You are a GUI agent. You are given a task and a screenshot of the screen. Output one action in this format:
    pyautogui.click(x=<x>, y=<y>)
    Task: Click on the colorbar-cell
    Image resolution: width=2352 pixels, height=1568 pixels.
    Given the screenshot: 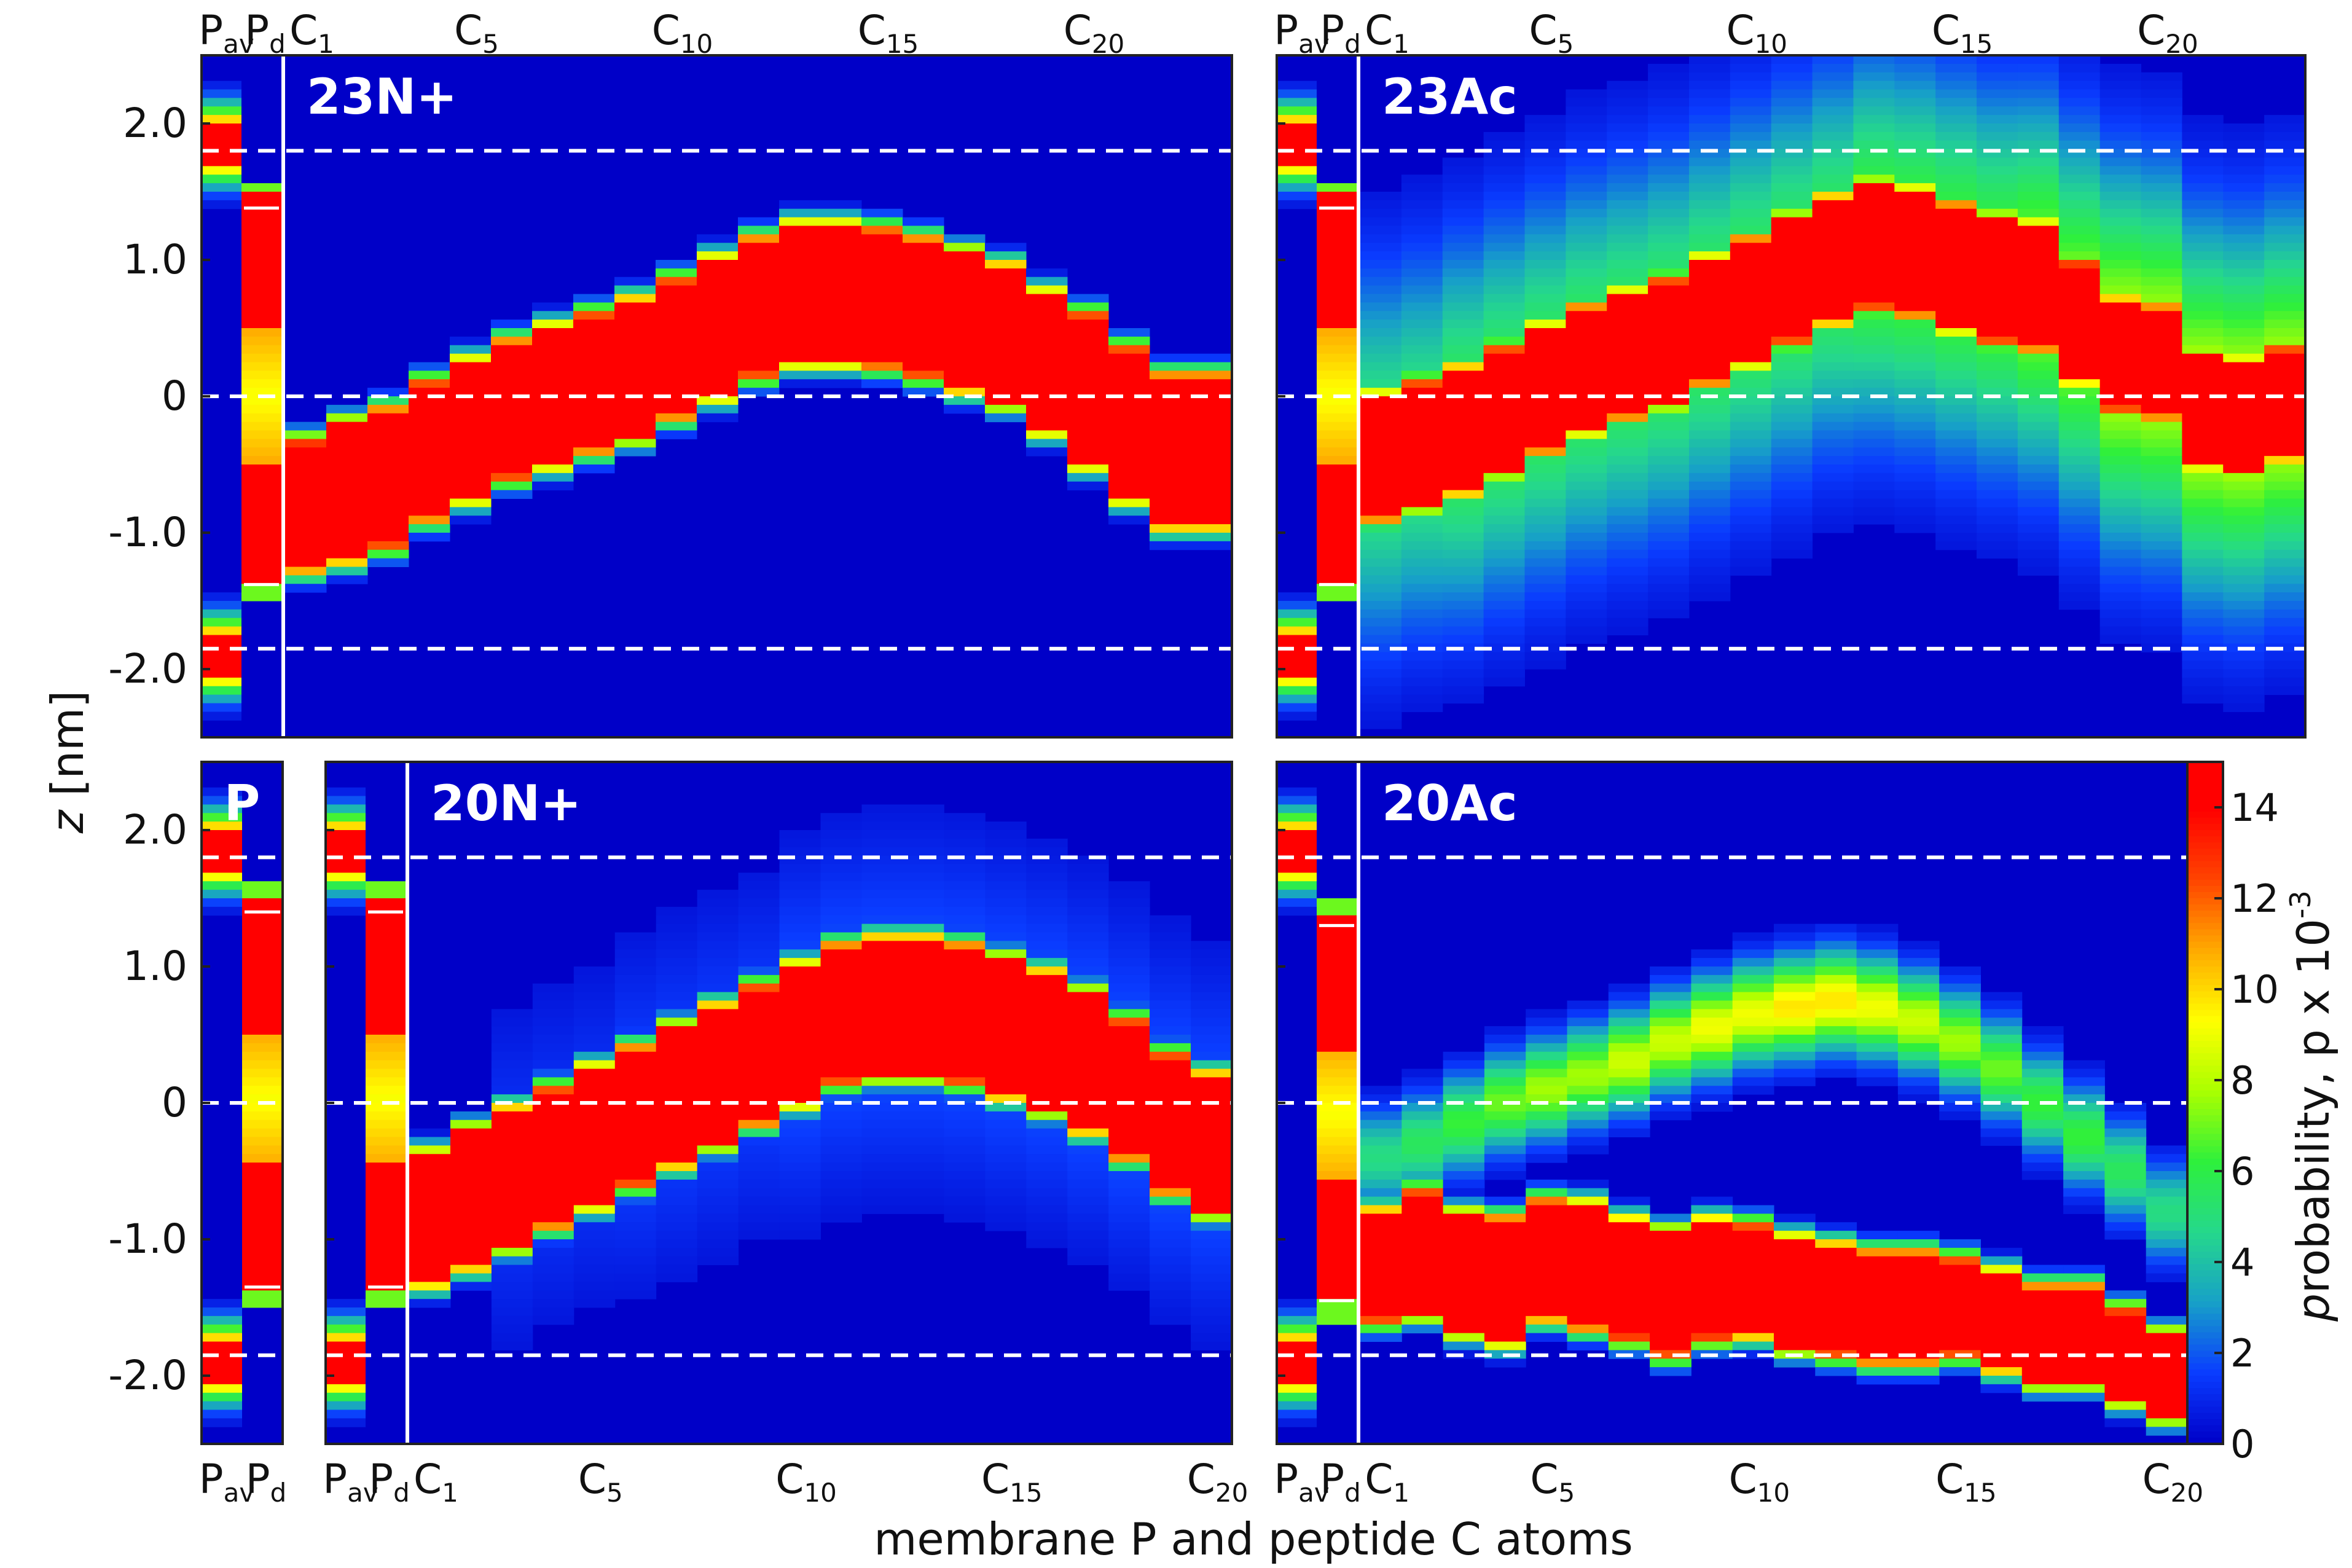 What is the action you would take?
    pyautogui.click(x=2205, y=802)
    